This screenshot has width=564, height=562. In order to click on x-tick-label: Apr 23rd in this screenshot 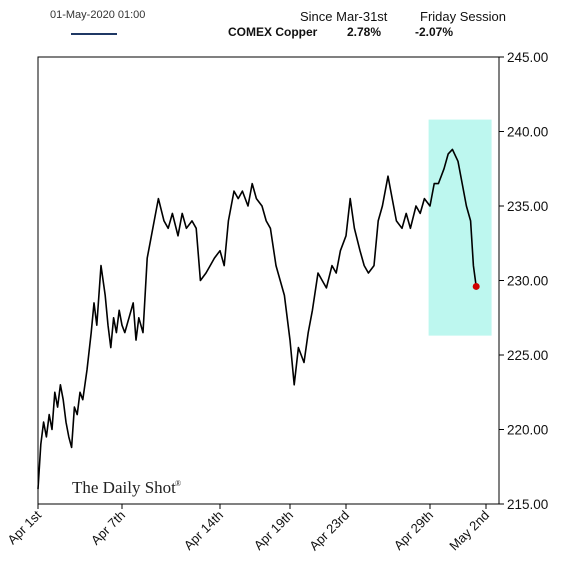, I will do `click(329, 531)`.